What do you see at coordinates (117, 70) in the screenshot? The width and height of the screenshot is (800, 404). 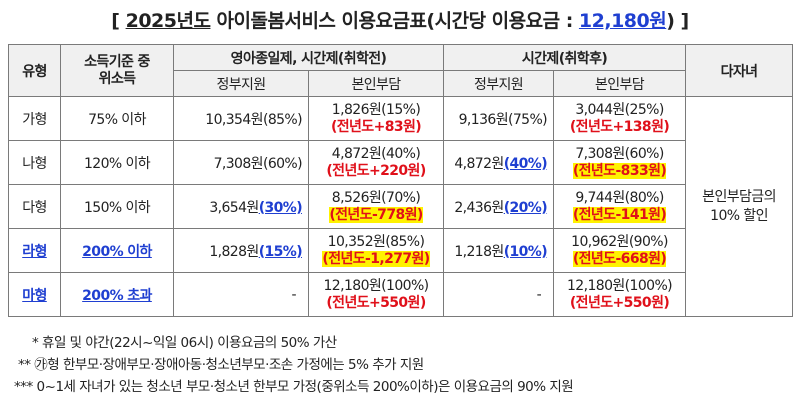 I see `header-income: 소득기준 중위소득` at bounding box center [117, 70].